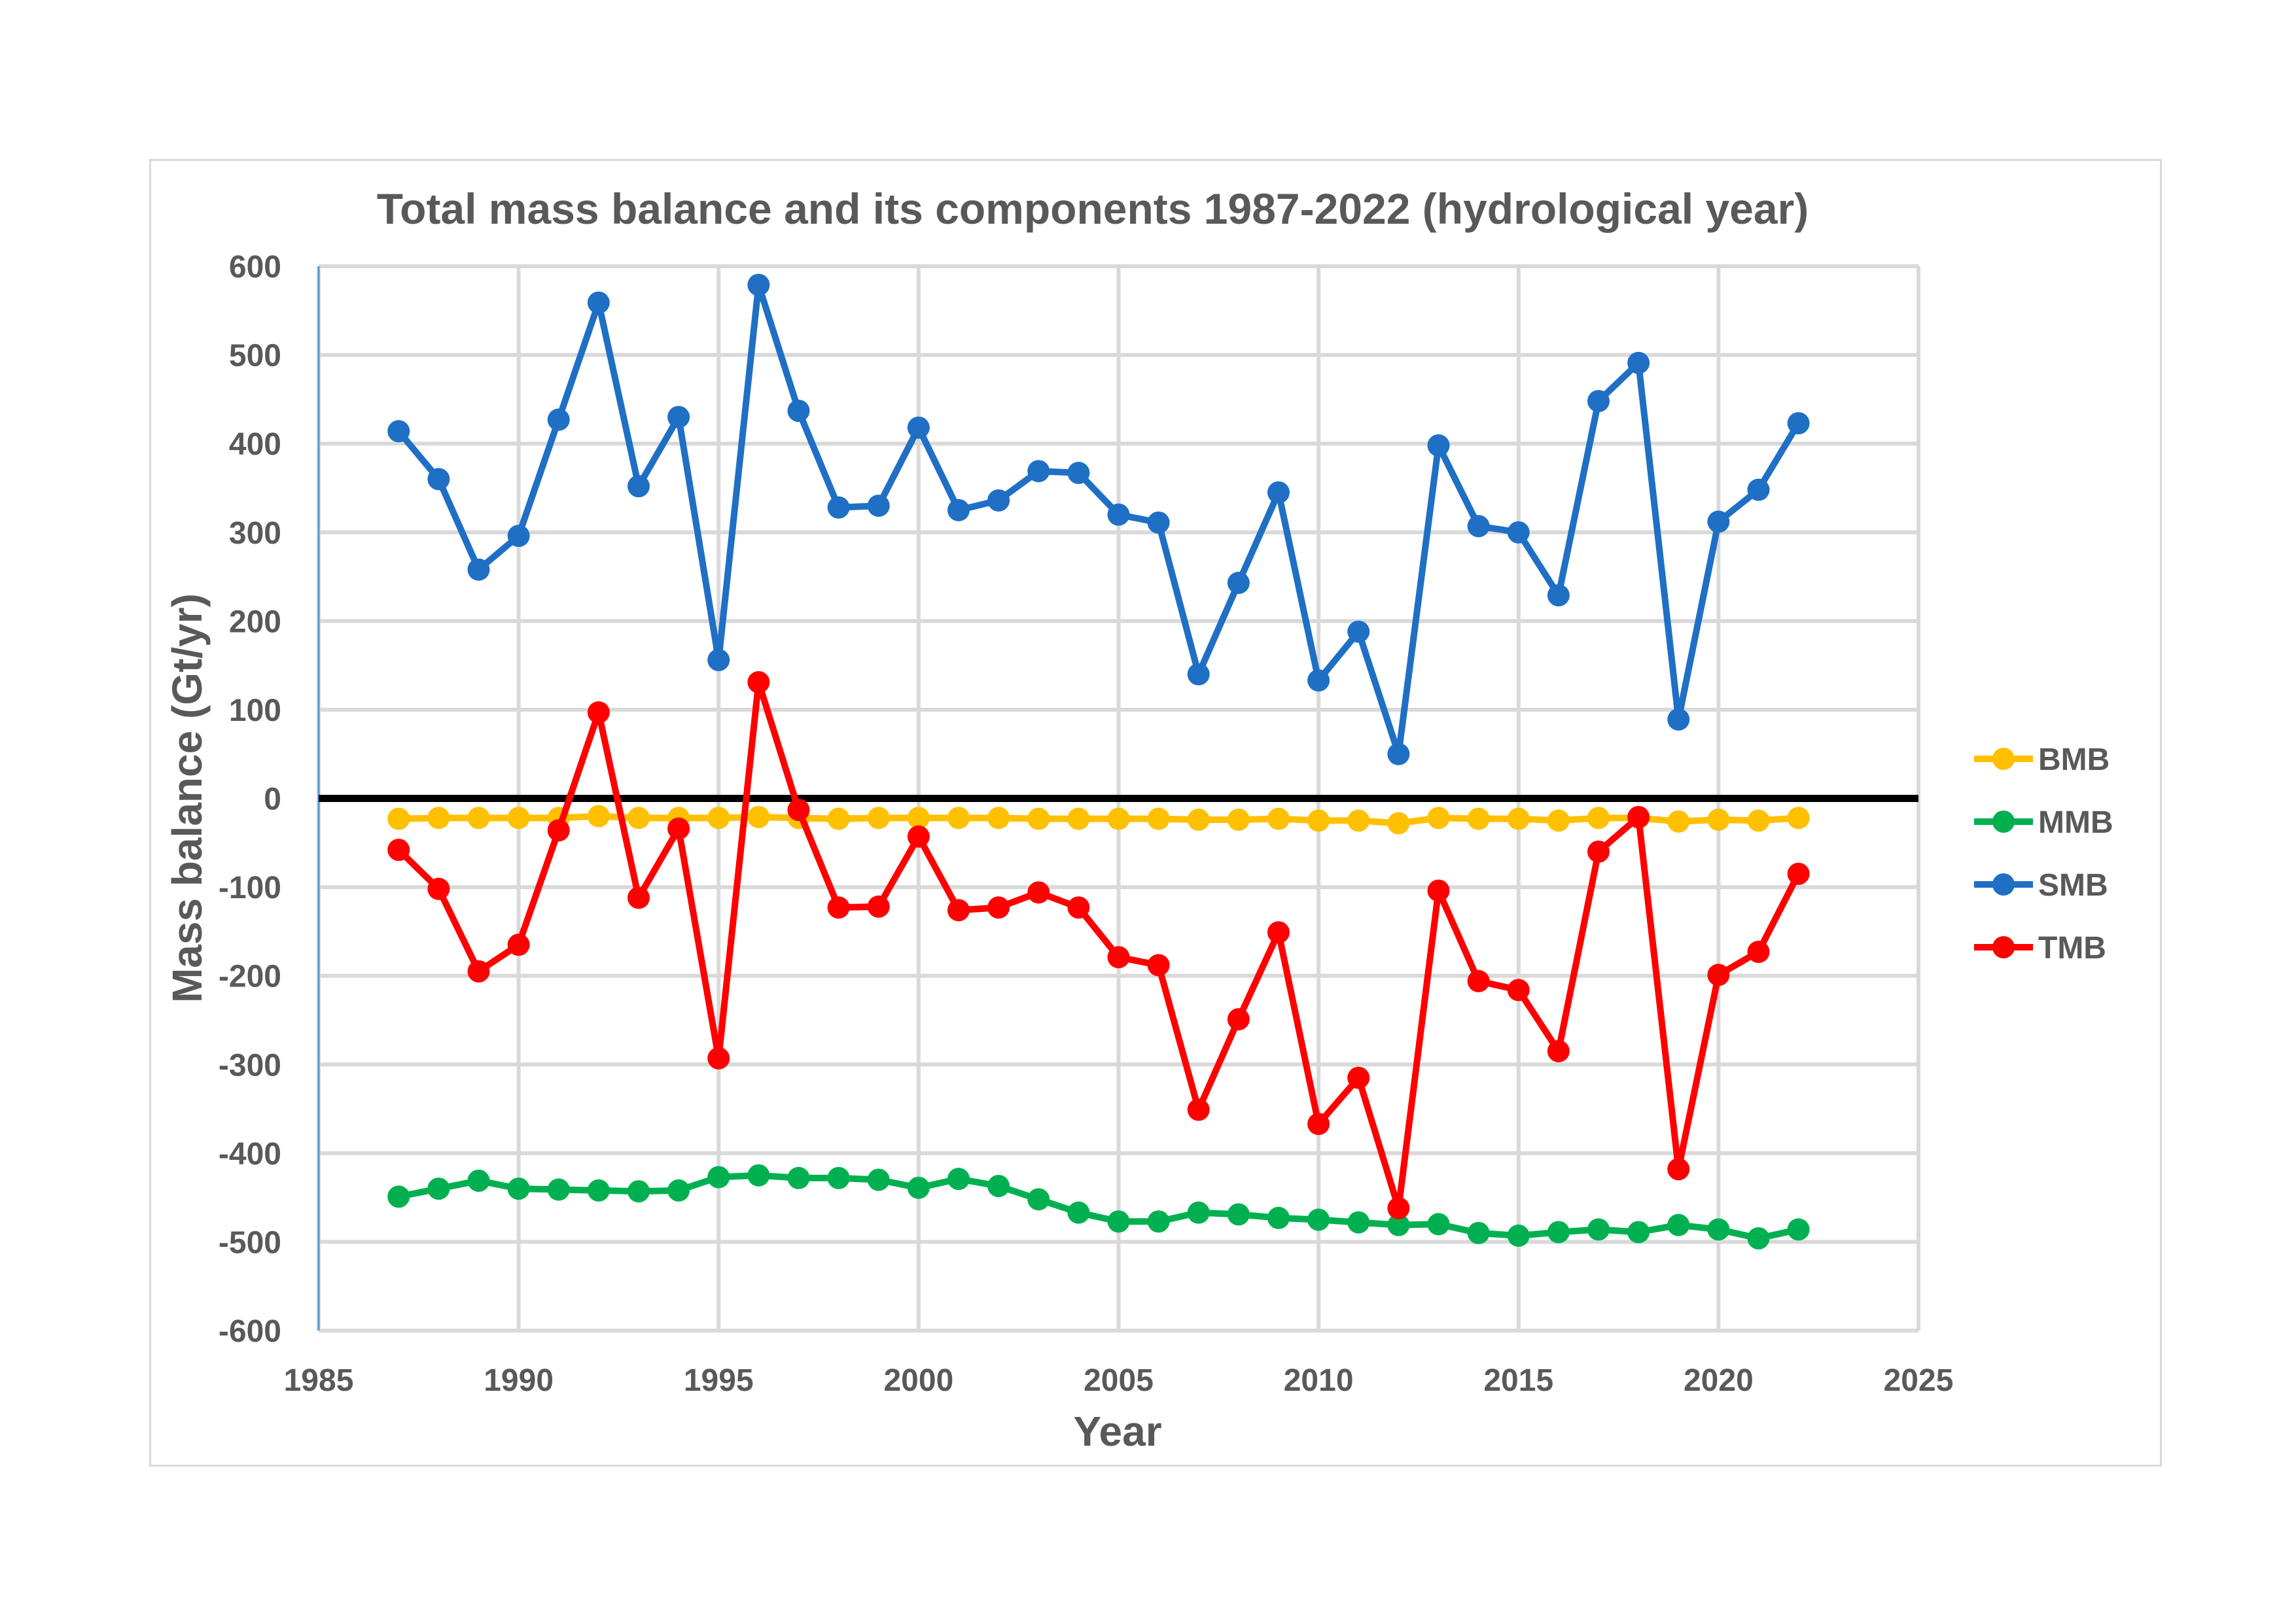 The image size is (2296, 1623). Describe the element at coordinates (250, 977) in the screenshot. I see `y-tick-label: -200` at that location.